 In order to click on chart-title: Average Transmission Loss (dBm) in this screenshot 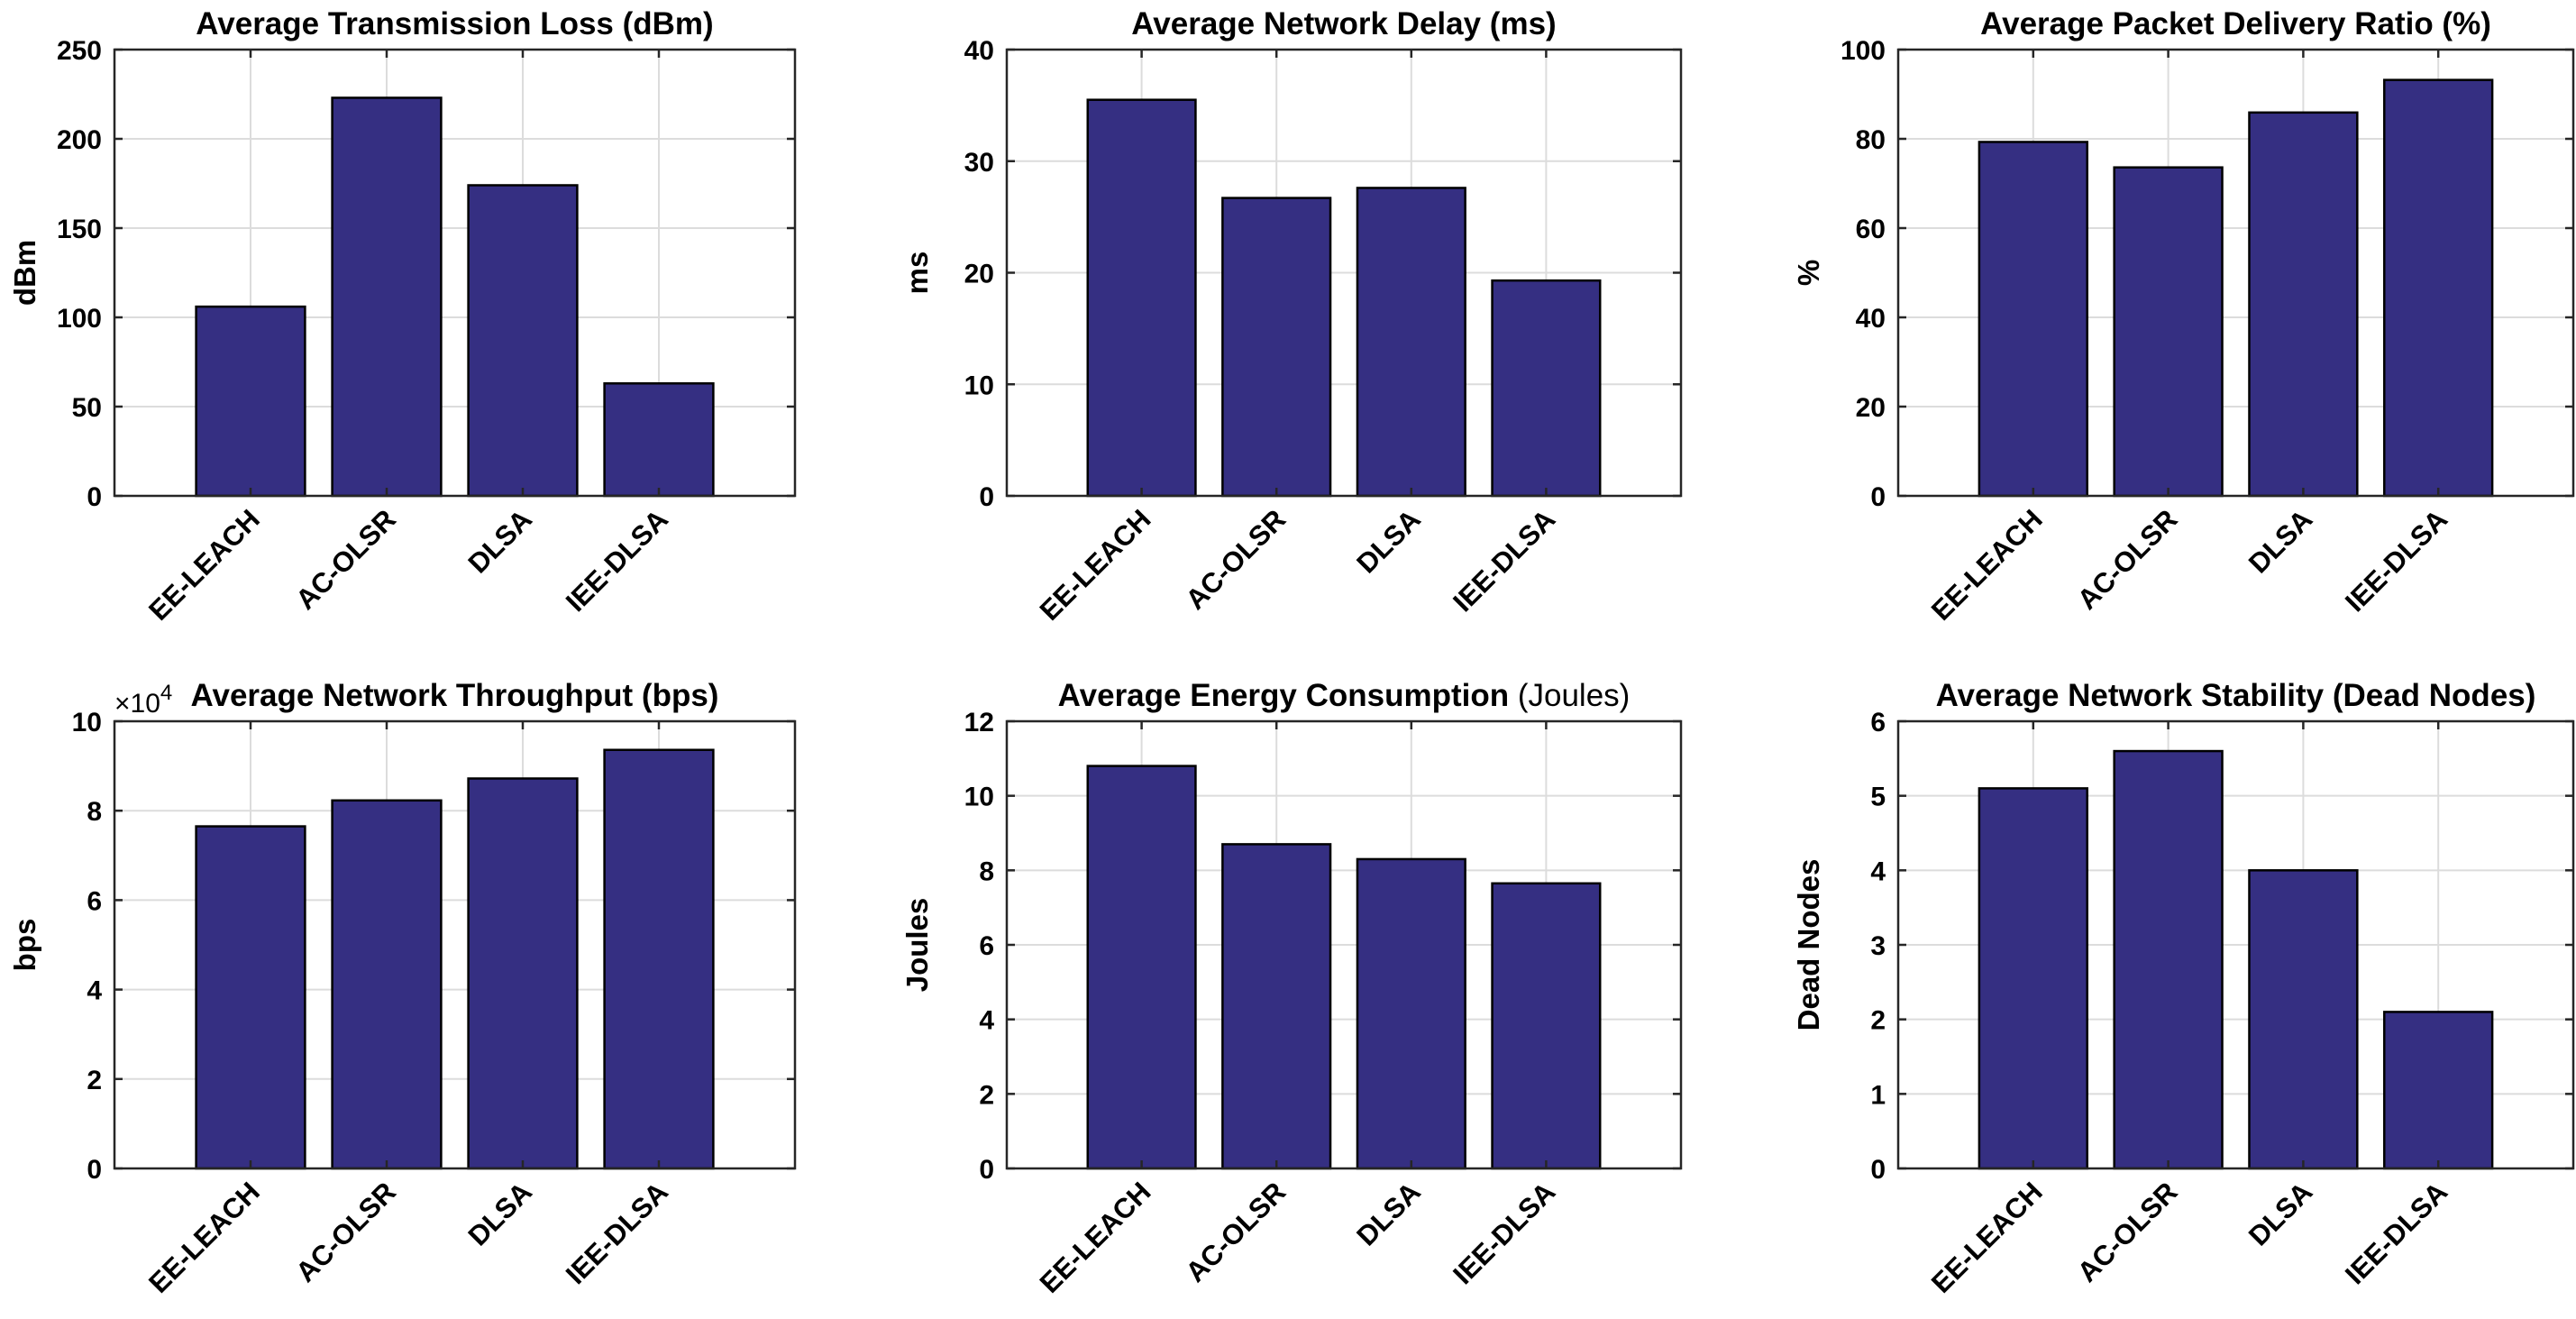, I will do `click(455, 23)`.